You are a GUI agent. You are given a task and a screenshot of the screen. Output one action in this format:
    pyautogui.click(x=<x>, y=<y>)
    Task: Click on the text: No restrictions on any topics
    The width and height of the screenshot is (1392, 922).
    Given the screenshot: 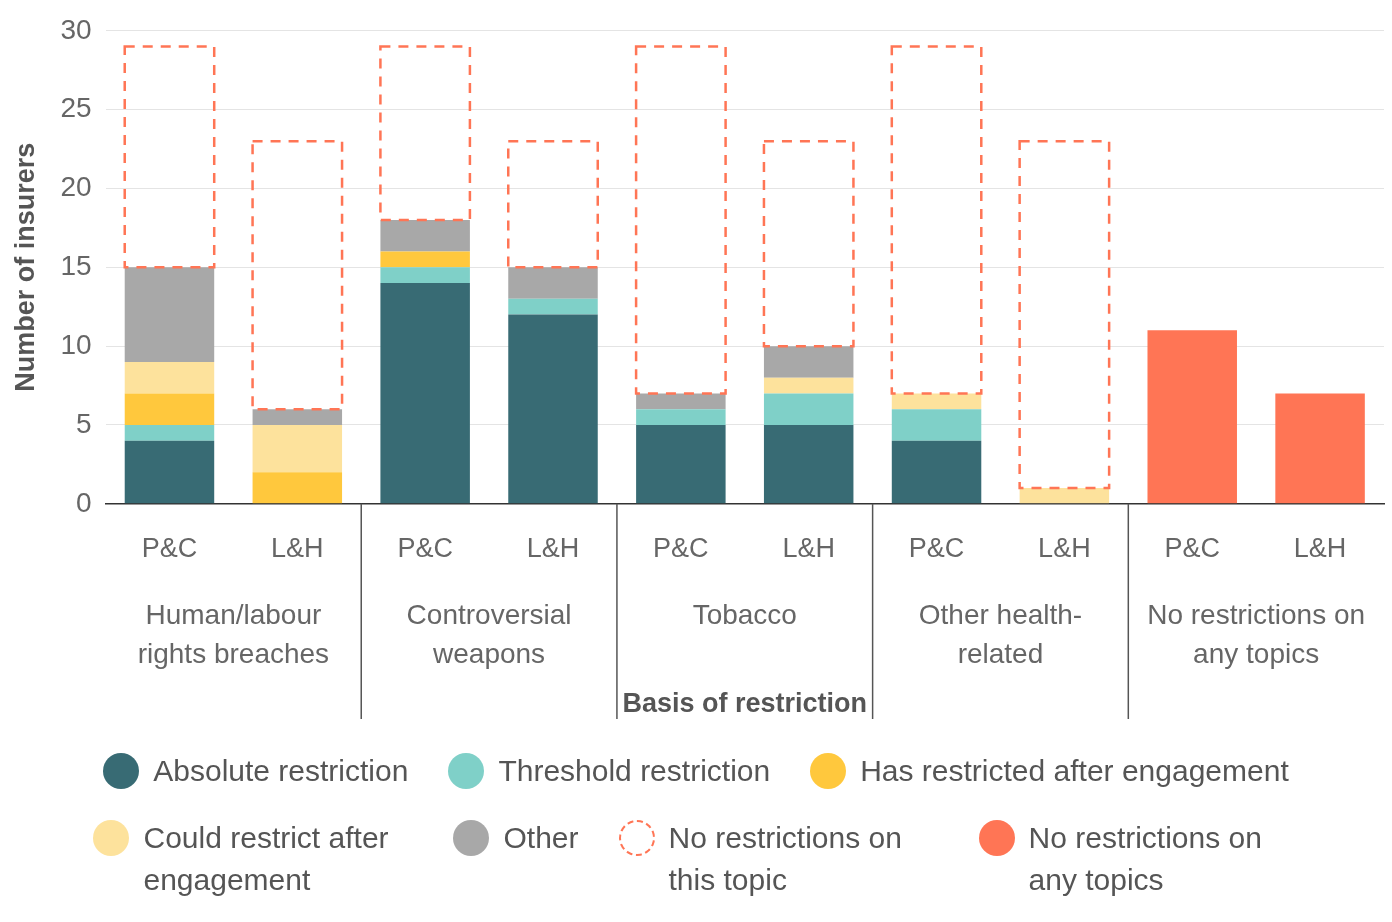 What is the action you would take?
    pyautogui.click(x=1256, y=633)
    